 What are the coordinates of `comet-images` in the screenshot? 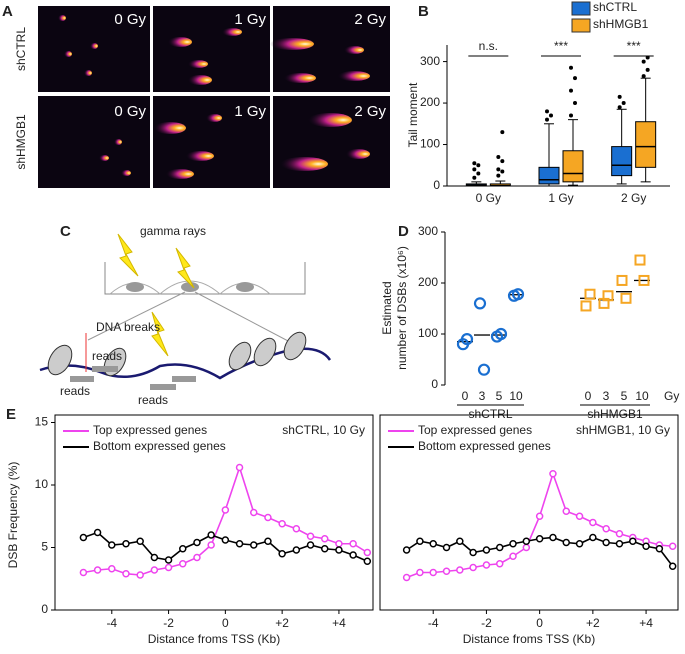 It's located at (214, 97).